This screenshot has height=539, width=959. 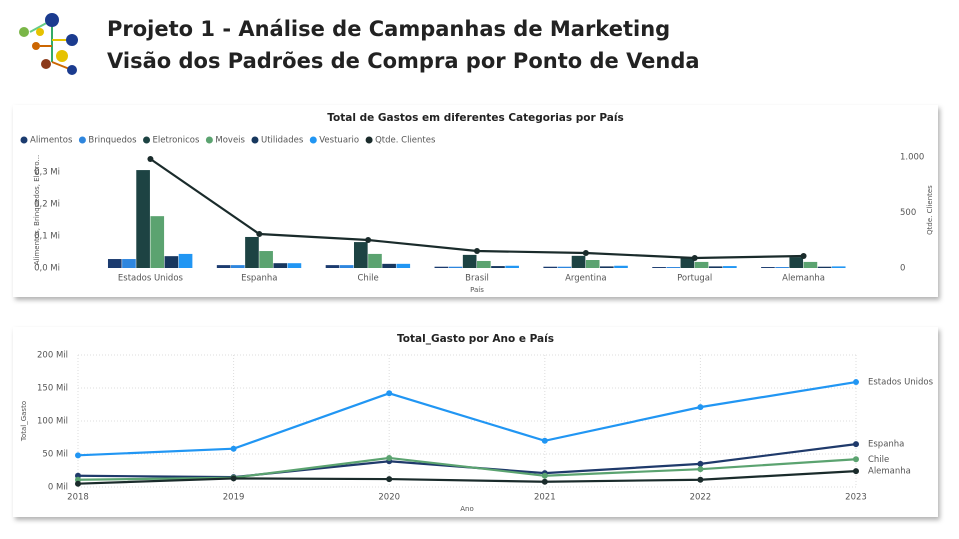 I want to click on y2-tick-label: 1.000, so click(x=912, y=157).